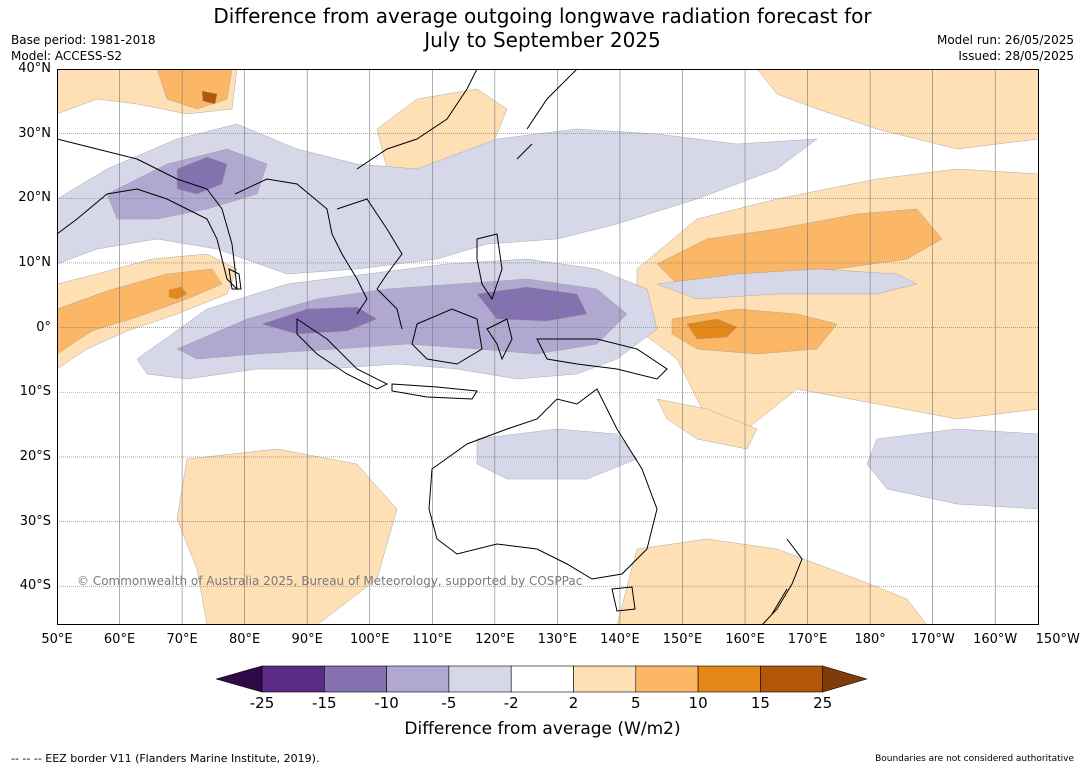 This screenshot has height=770, width=1085. Describe the element at coordinates (698, 703) in the screenshot. I see `colorbar-tick-label: 10` at that location.